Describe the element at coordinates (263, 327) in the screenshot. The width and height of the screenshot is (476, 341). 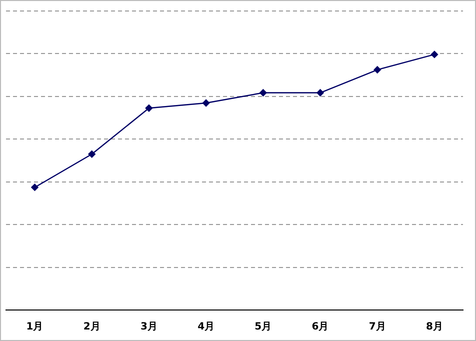
I see `x-tick-label: 5月` at that location.